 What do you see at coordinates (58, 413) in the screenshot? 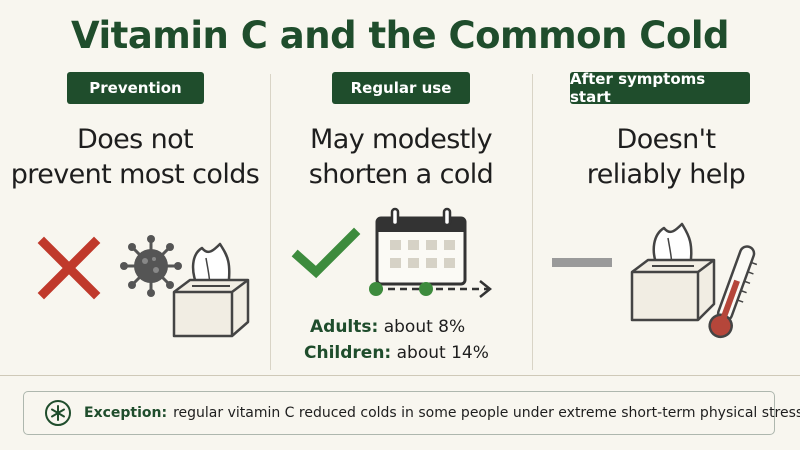
I see `asterisk-circle-icon` at bounding box center [58, 413].